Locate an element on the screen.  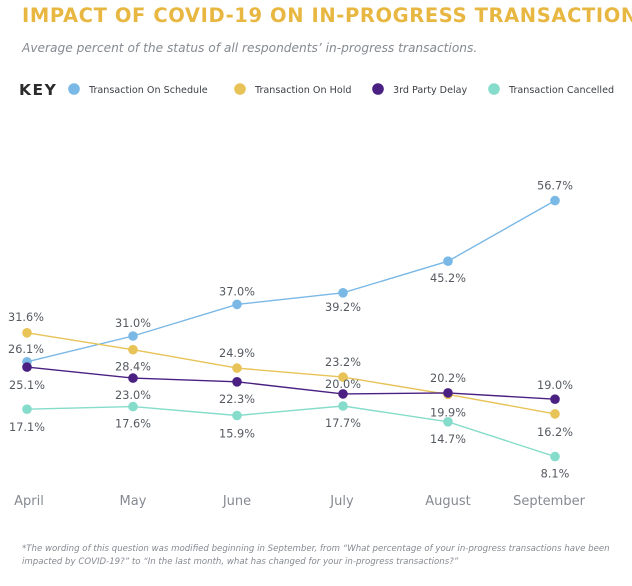
data-label-3-5: 20.2% is located at coordinates (448, 378).